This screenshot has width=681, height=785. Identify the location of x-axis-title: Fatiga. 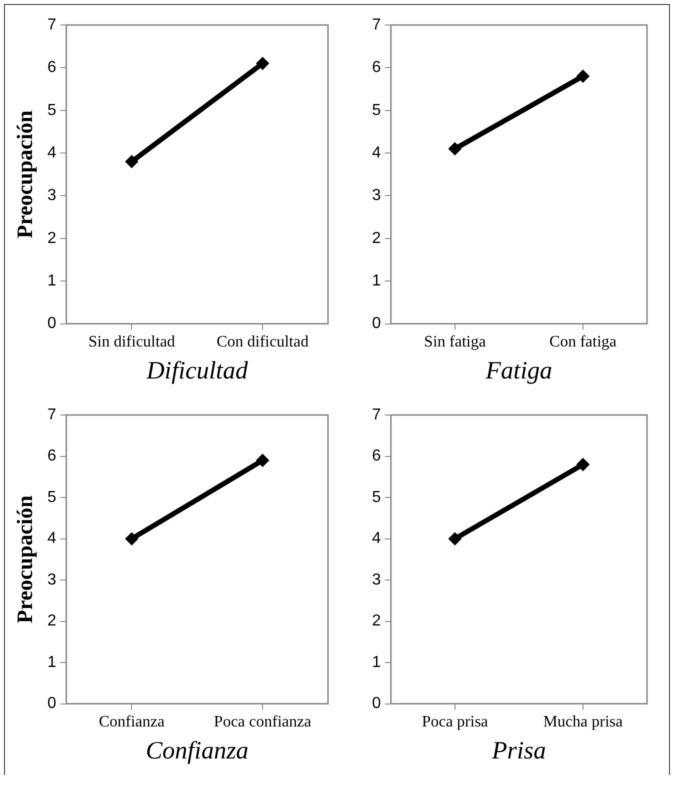
(518, 371).